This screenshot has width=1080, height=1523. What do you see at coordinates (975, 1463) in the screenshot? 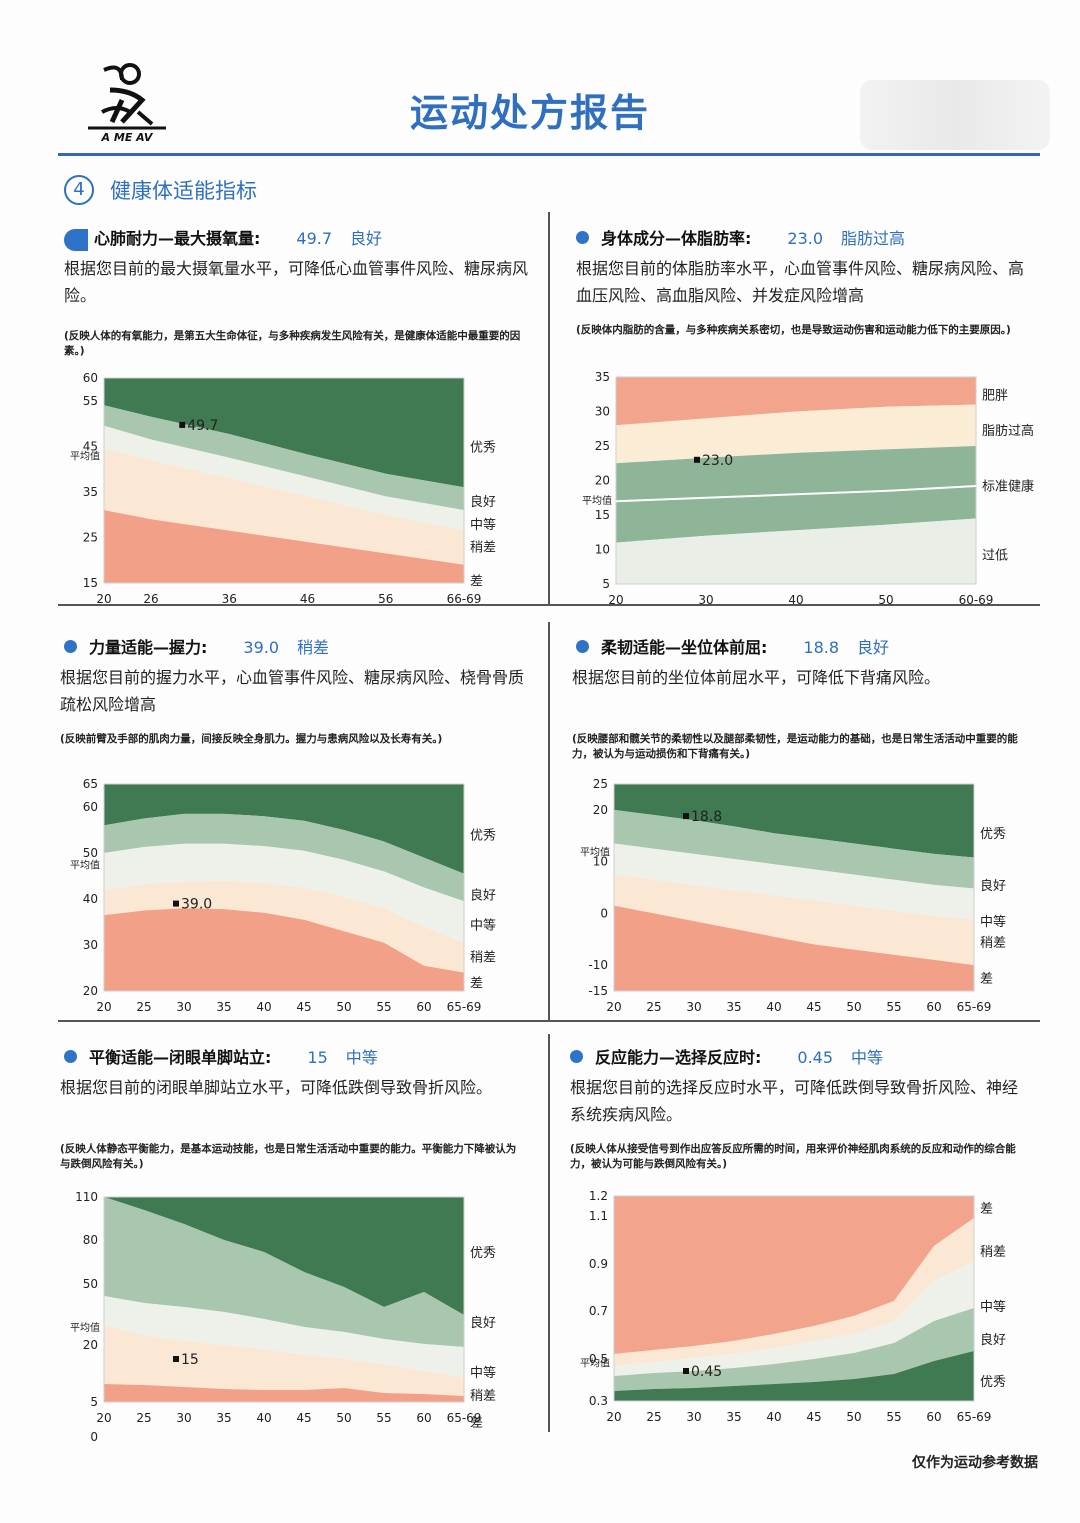
I see `footer-note: 仅作为运动参考数据` at bounding box center [975, 1463].